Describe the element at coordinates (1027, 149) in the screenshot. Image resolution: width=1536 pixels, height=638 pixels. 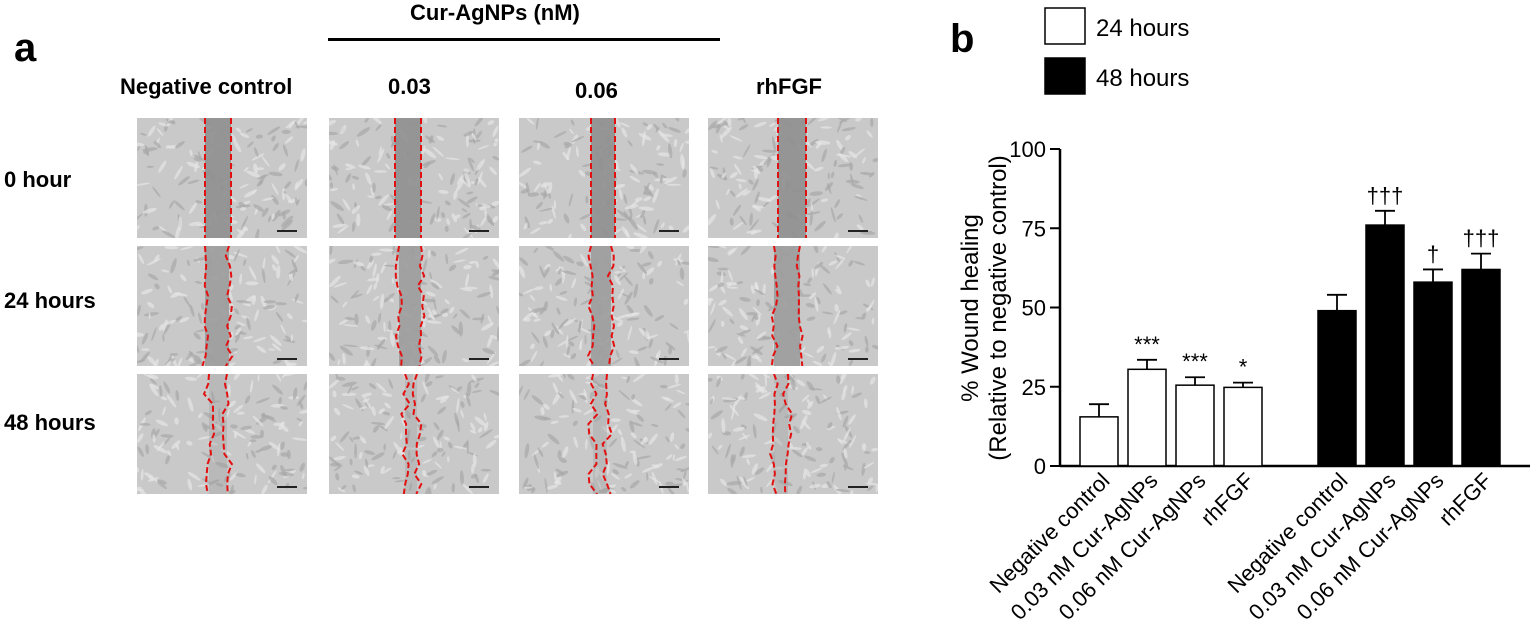
I see `y-tick-label-100: 100` at that location.